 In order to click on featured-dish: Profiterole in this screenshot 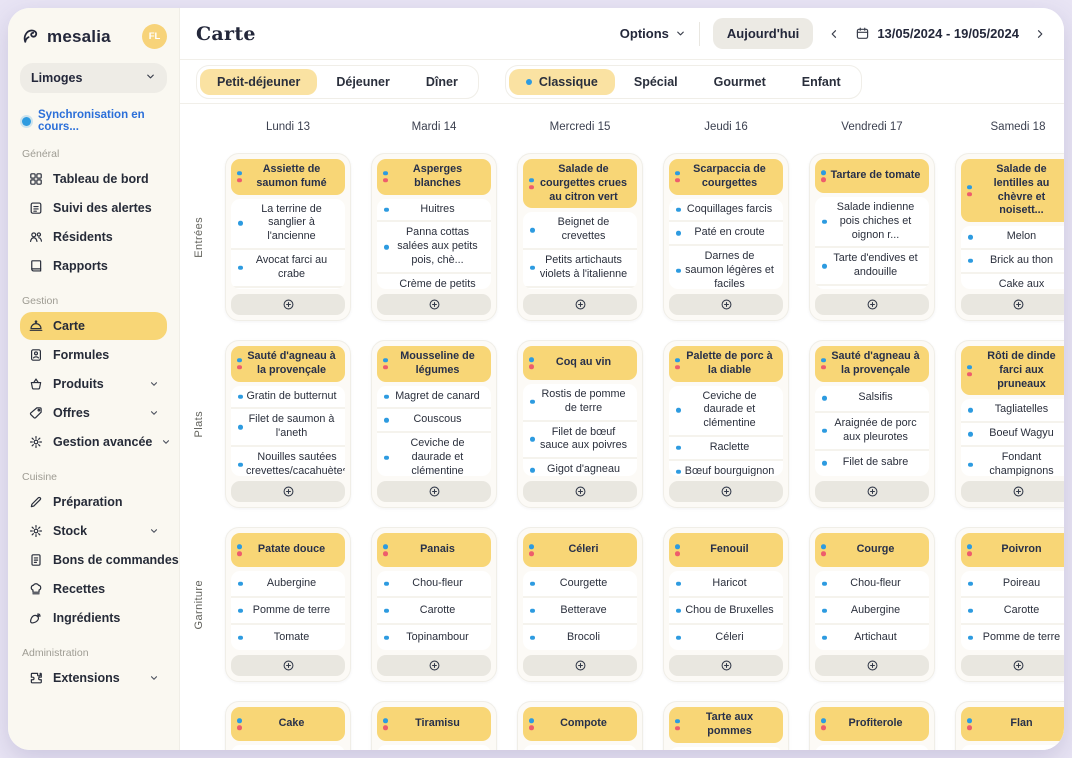, I will do `click(872, 724)`.